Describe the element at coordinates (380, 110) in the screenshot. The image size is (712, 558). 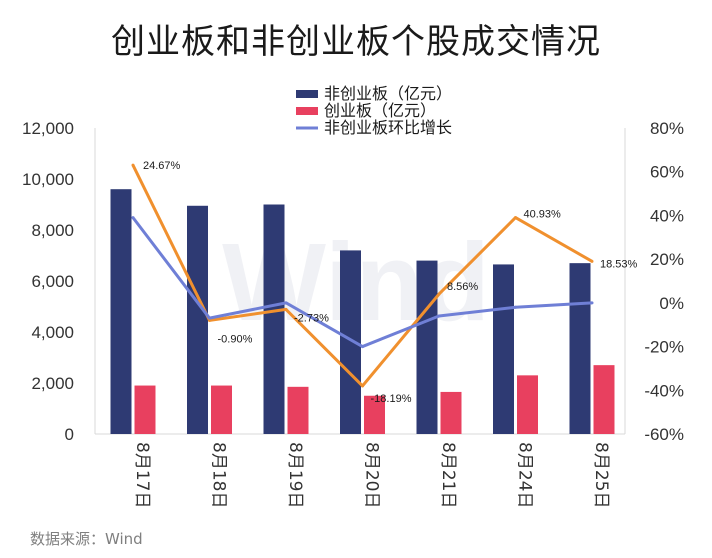
I see `legend-label: 创业板（亿元）` at that location.